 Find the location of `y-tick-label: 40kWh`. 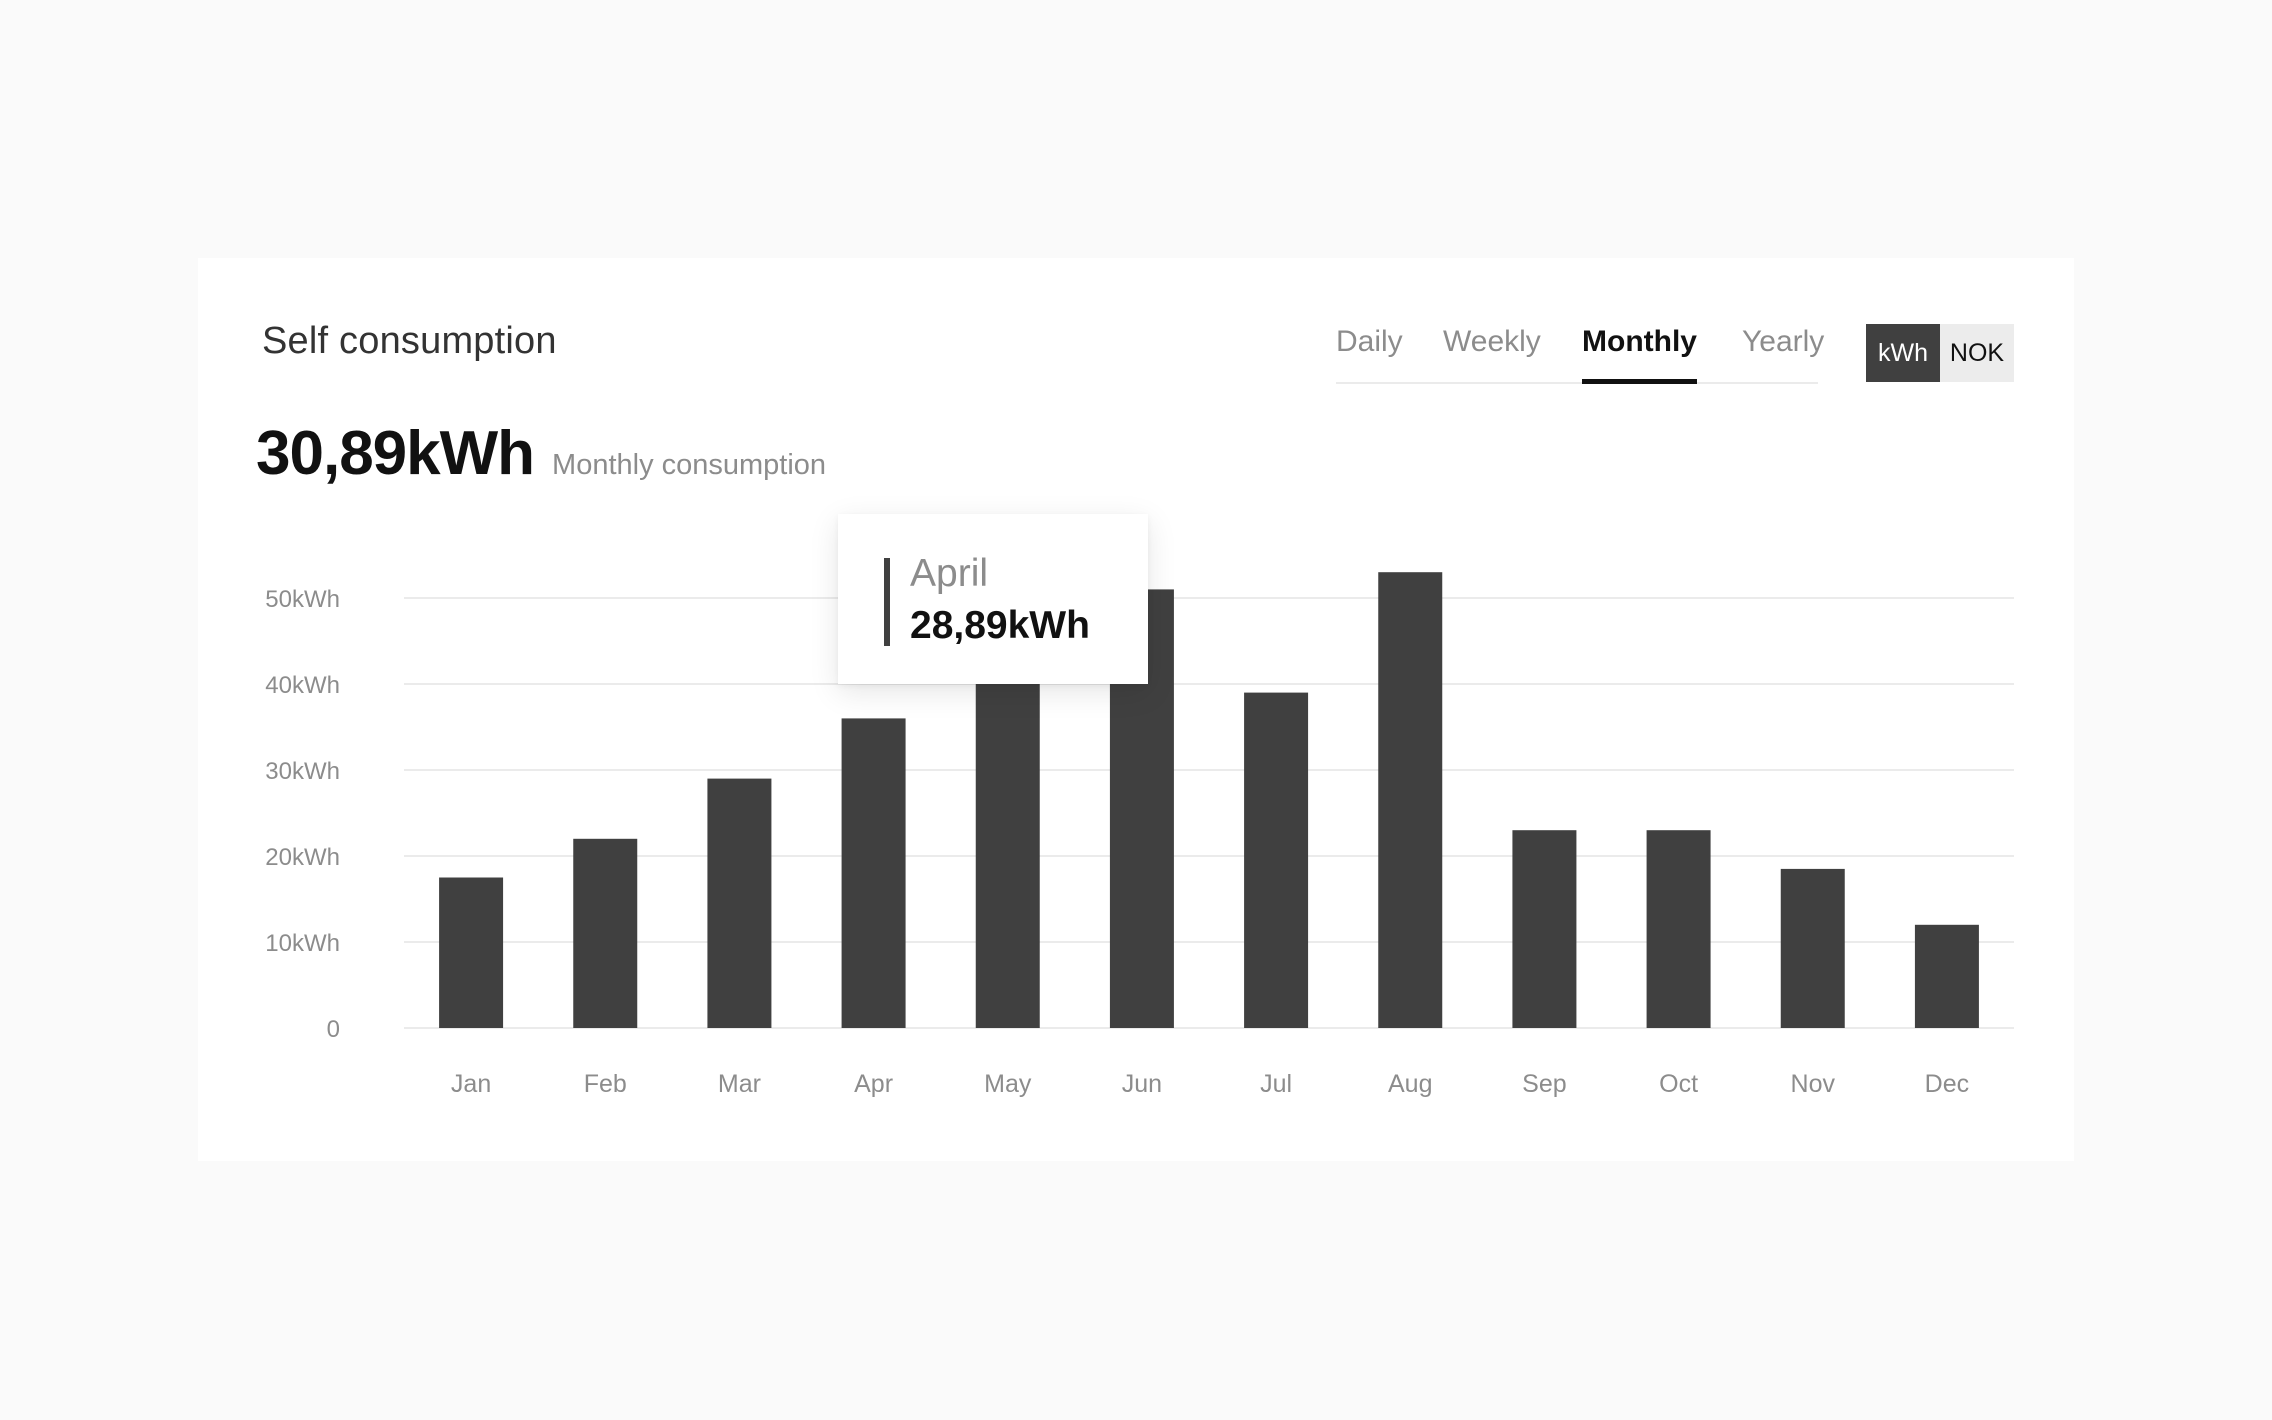

y-tick-label: 40kWh is located at coordinates (302, 685).